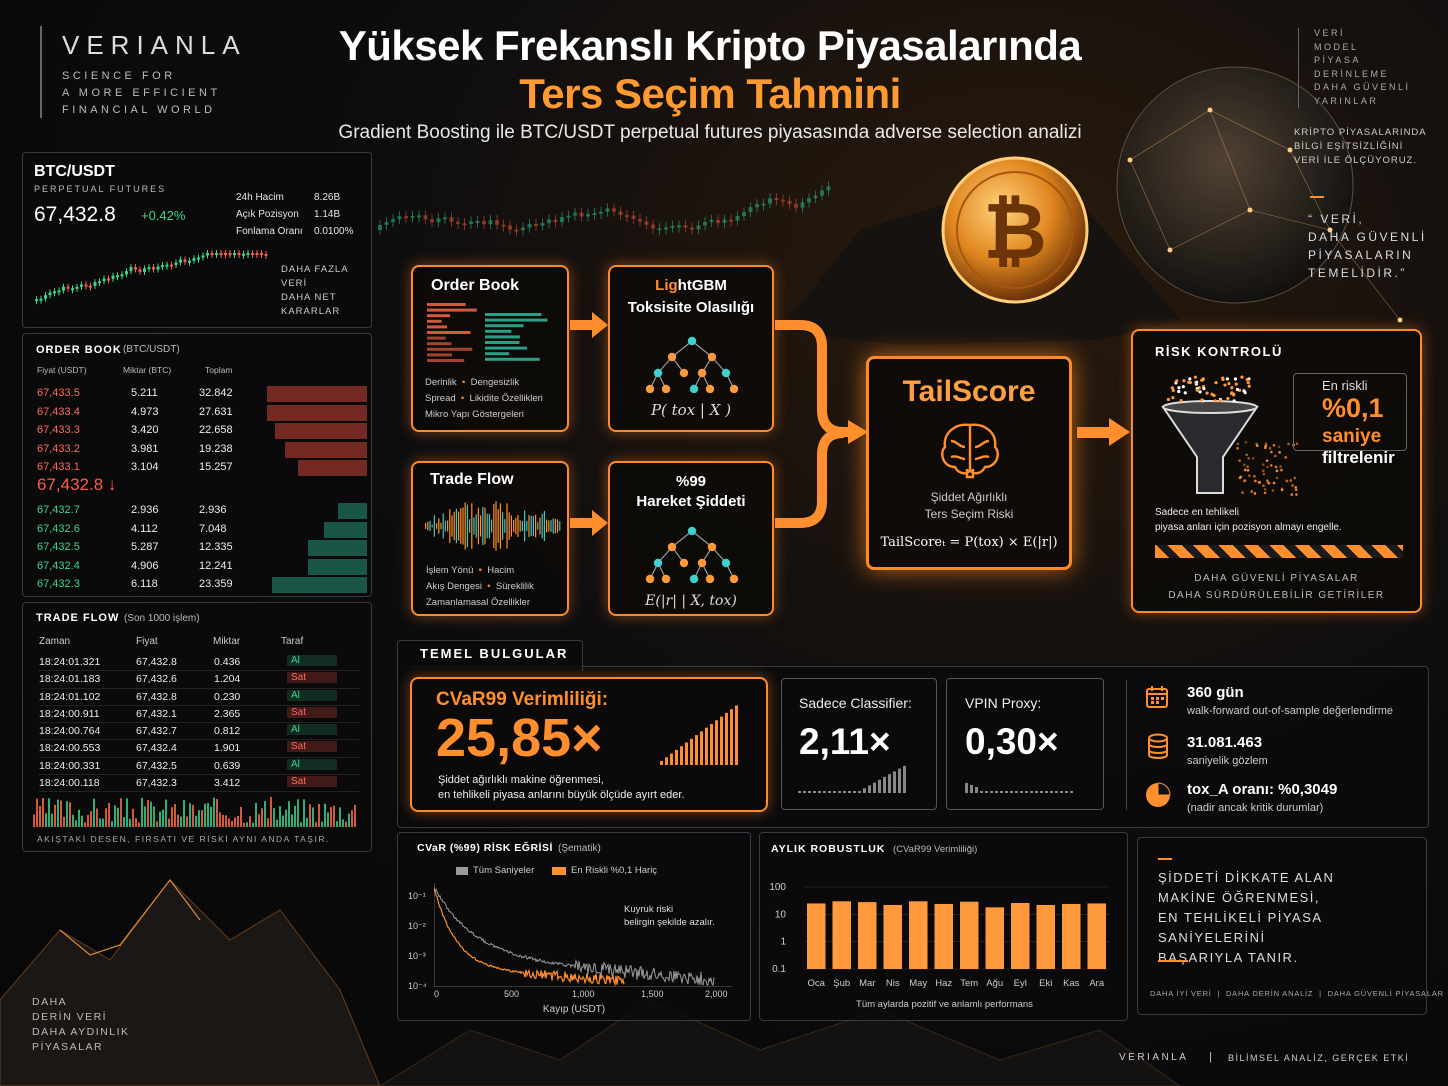  What do you see at coordinates (267, 214) in the screenshot?
I see `stat-label: Açık Pozisyon` at bounding box center [267, 214].